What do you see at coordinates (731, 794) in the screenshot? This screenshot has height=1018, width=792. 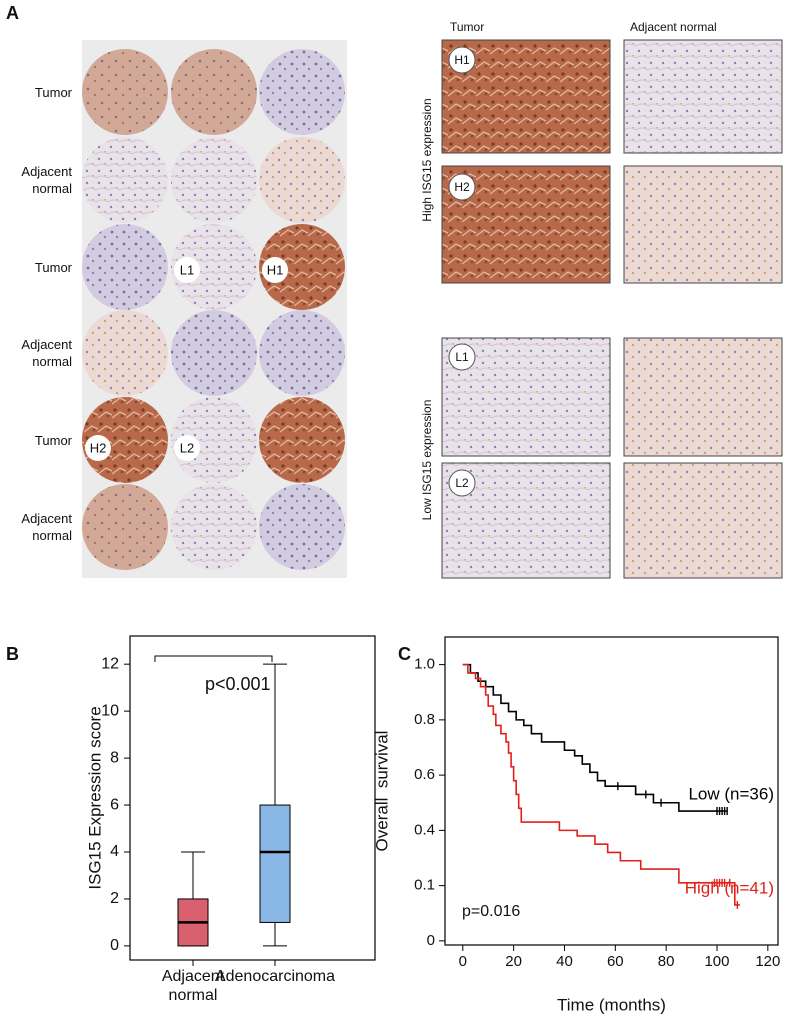 I see `legend-label: Low (n=36)` at bounding box center [731, 794].